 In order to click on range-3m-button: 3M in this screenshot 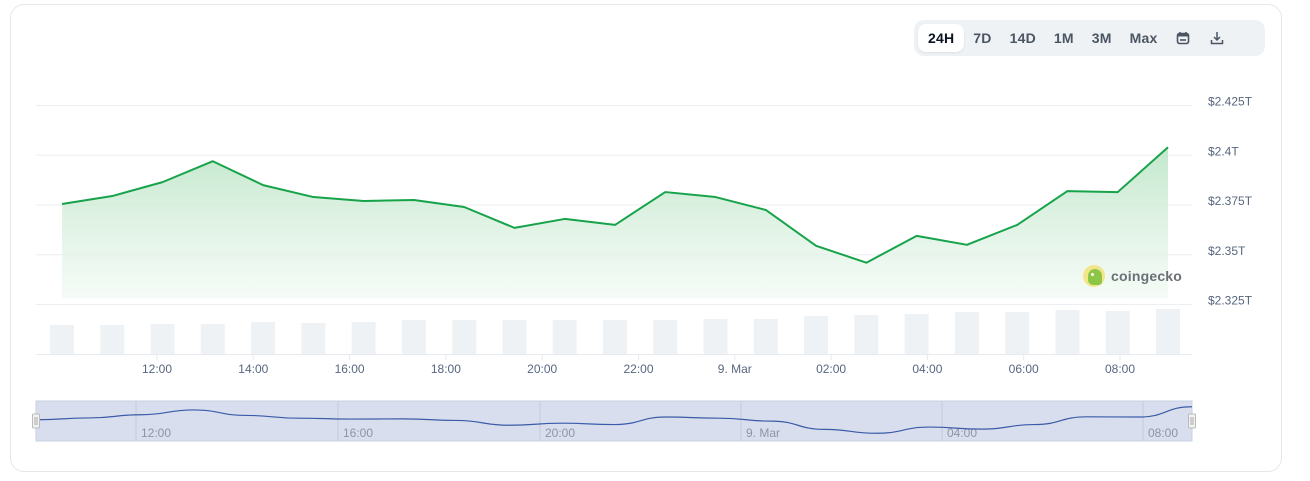, I will do `click(1101, 38)`.